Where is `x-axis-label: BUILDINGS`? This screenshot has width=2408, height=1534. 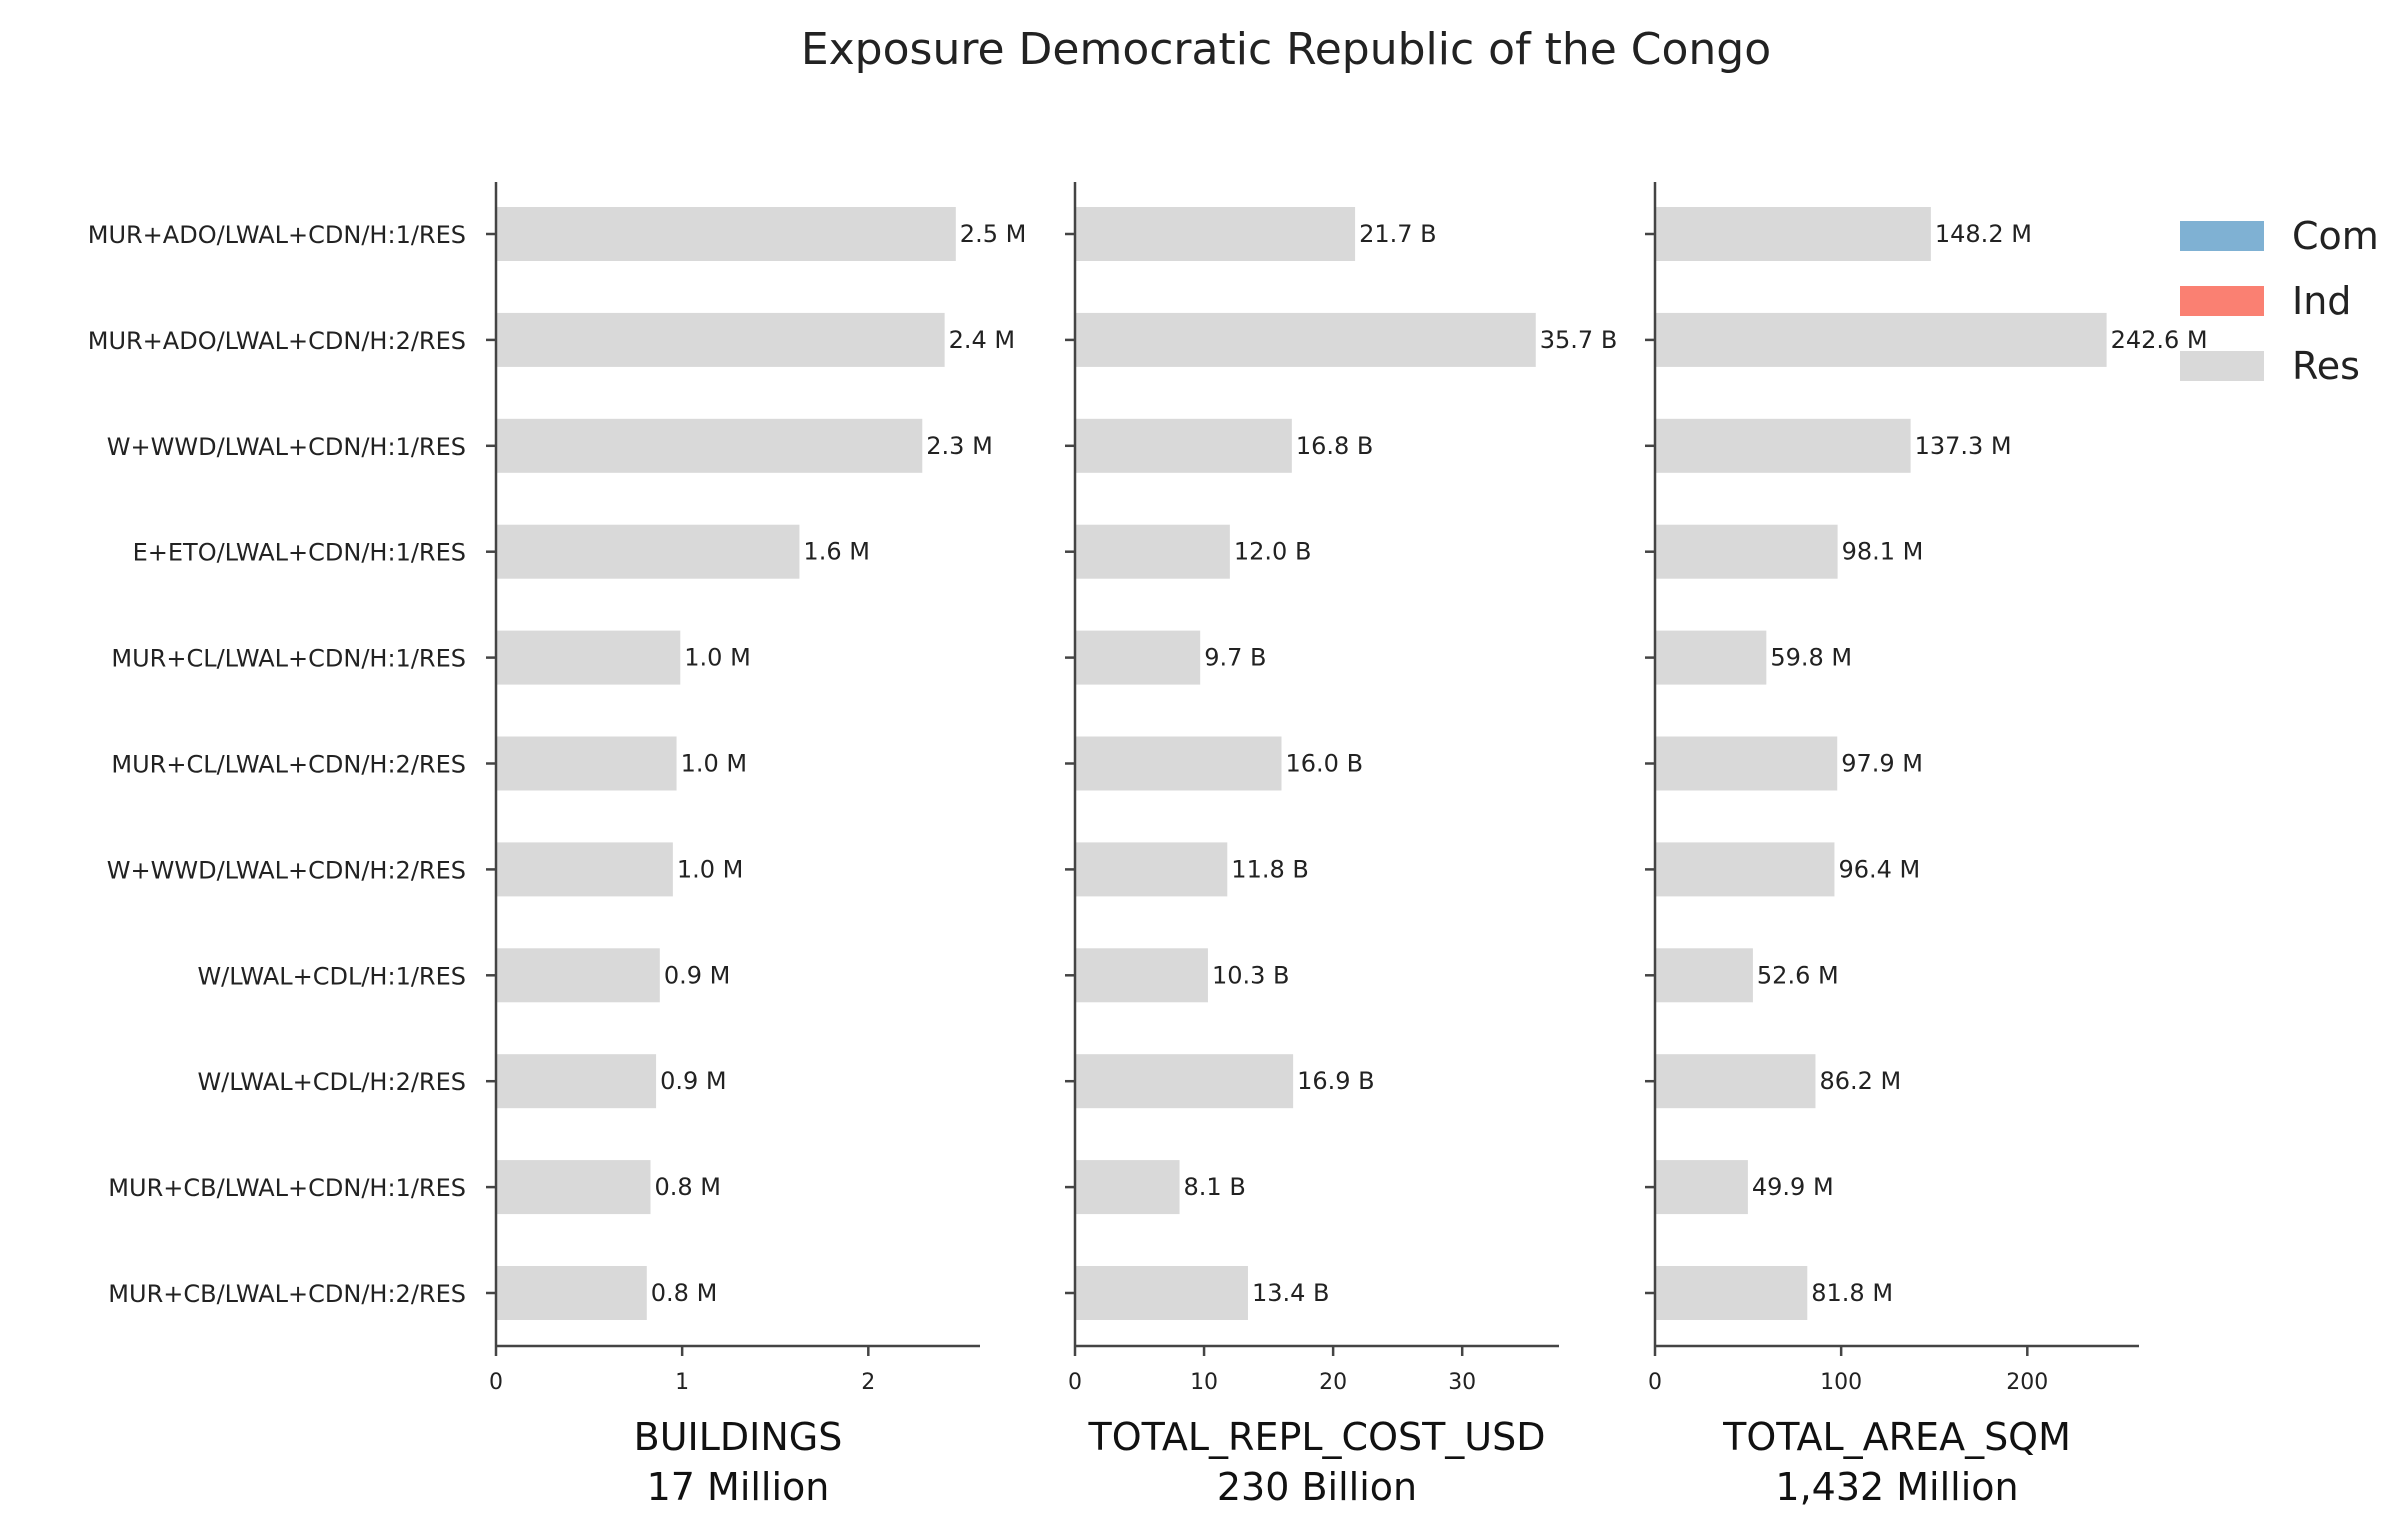 x-axis-label: BUILDINGS is located at coordinates (738, 1437).